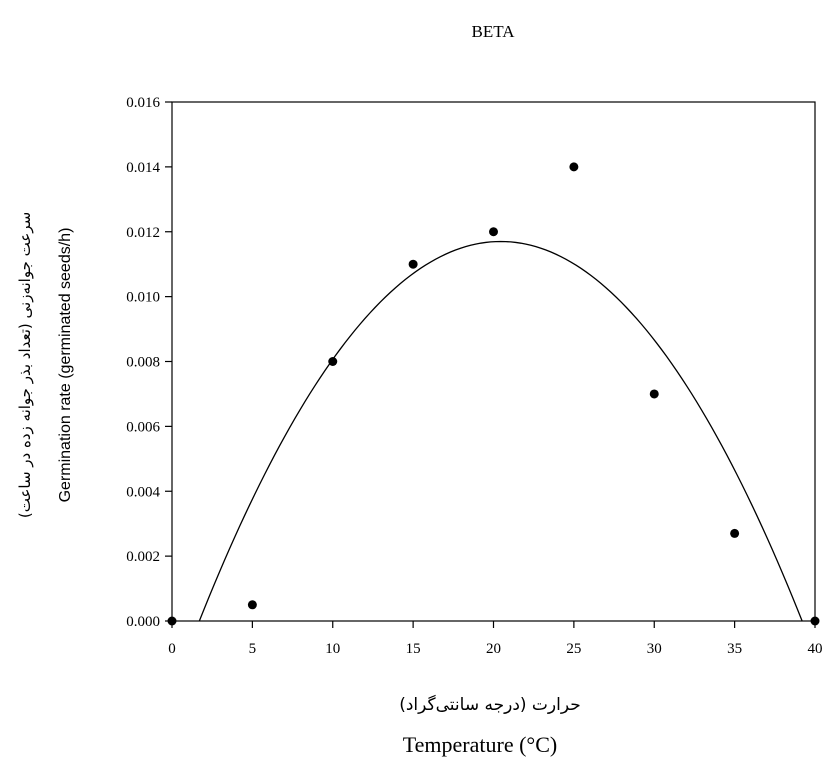 The width and height of the screenshot is (829, 760). Describe the element at coordinates (490, 704) in the screenshot. I see `x-axis-label-fa: حرارت (درجه سانتی‌گراد)` at that location.